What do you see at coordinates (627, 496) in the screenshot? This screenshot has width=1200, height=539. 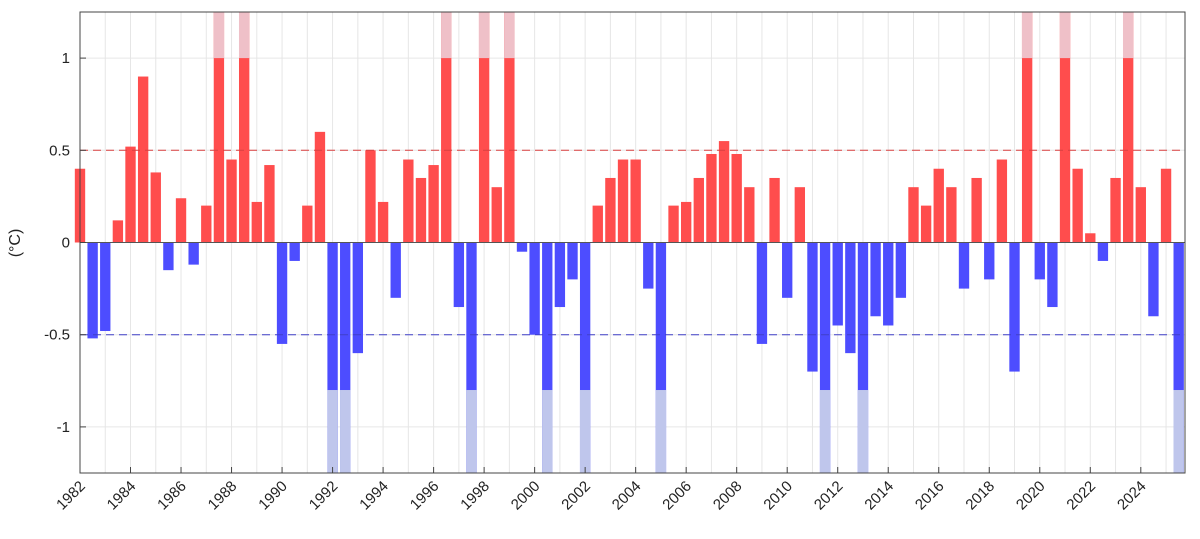 I see `x-tick-label: 2004` at bounding box center [627, 496].